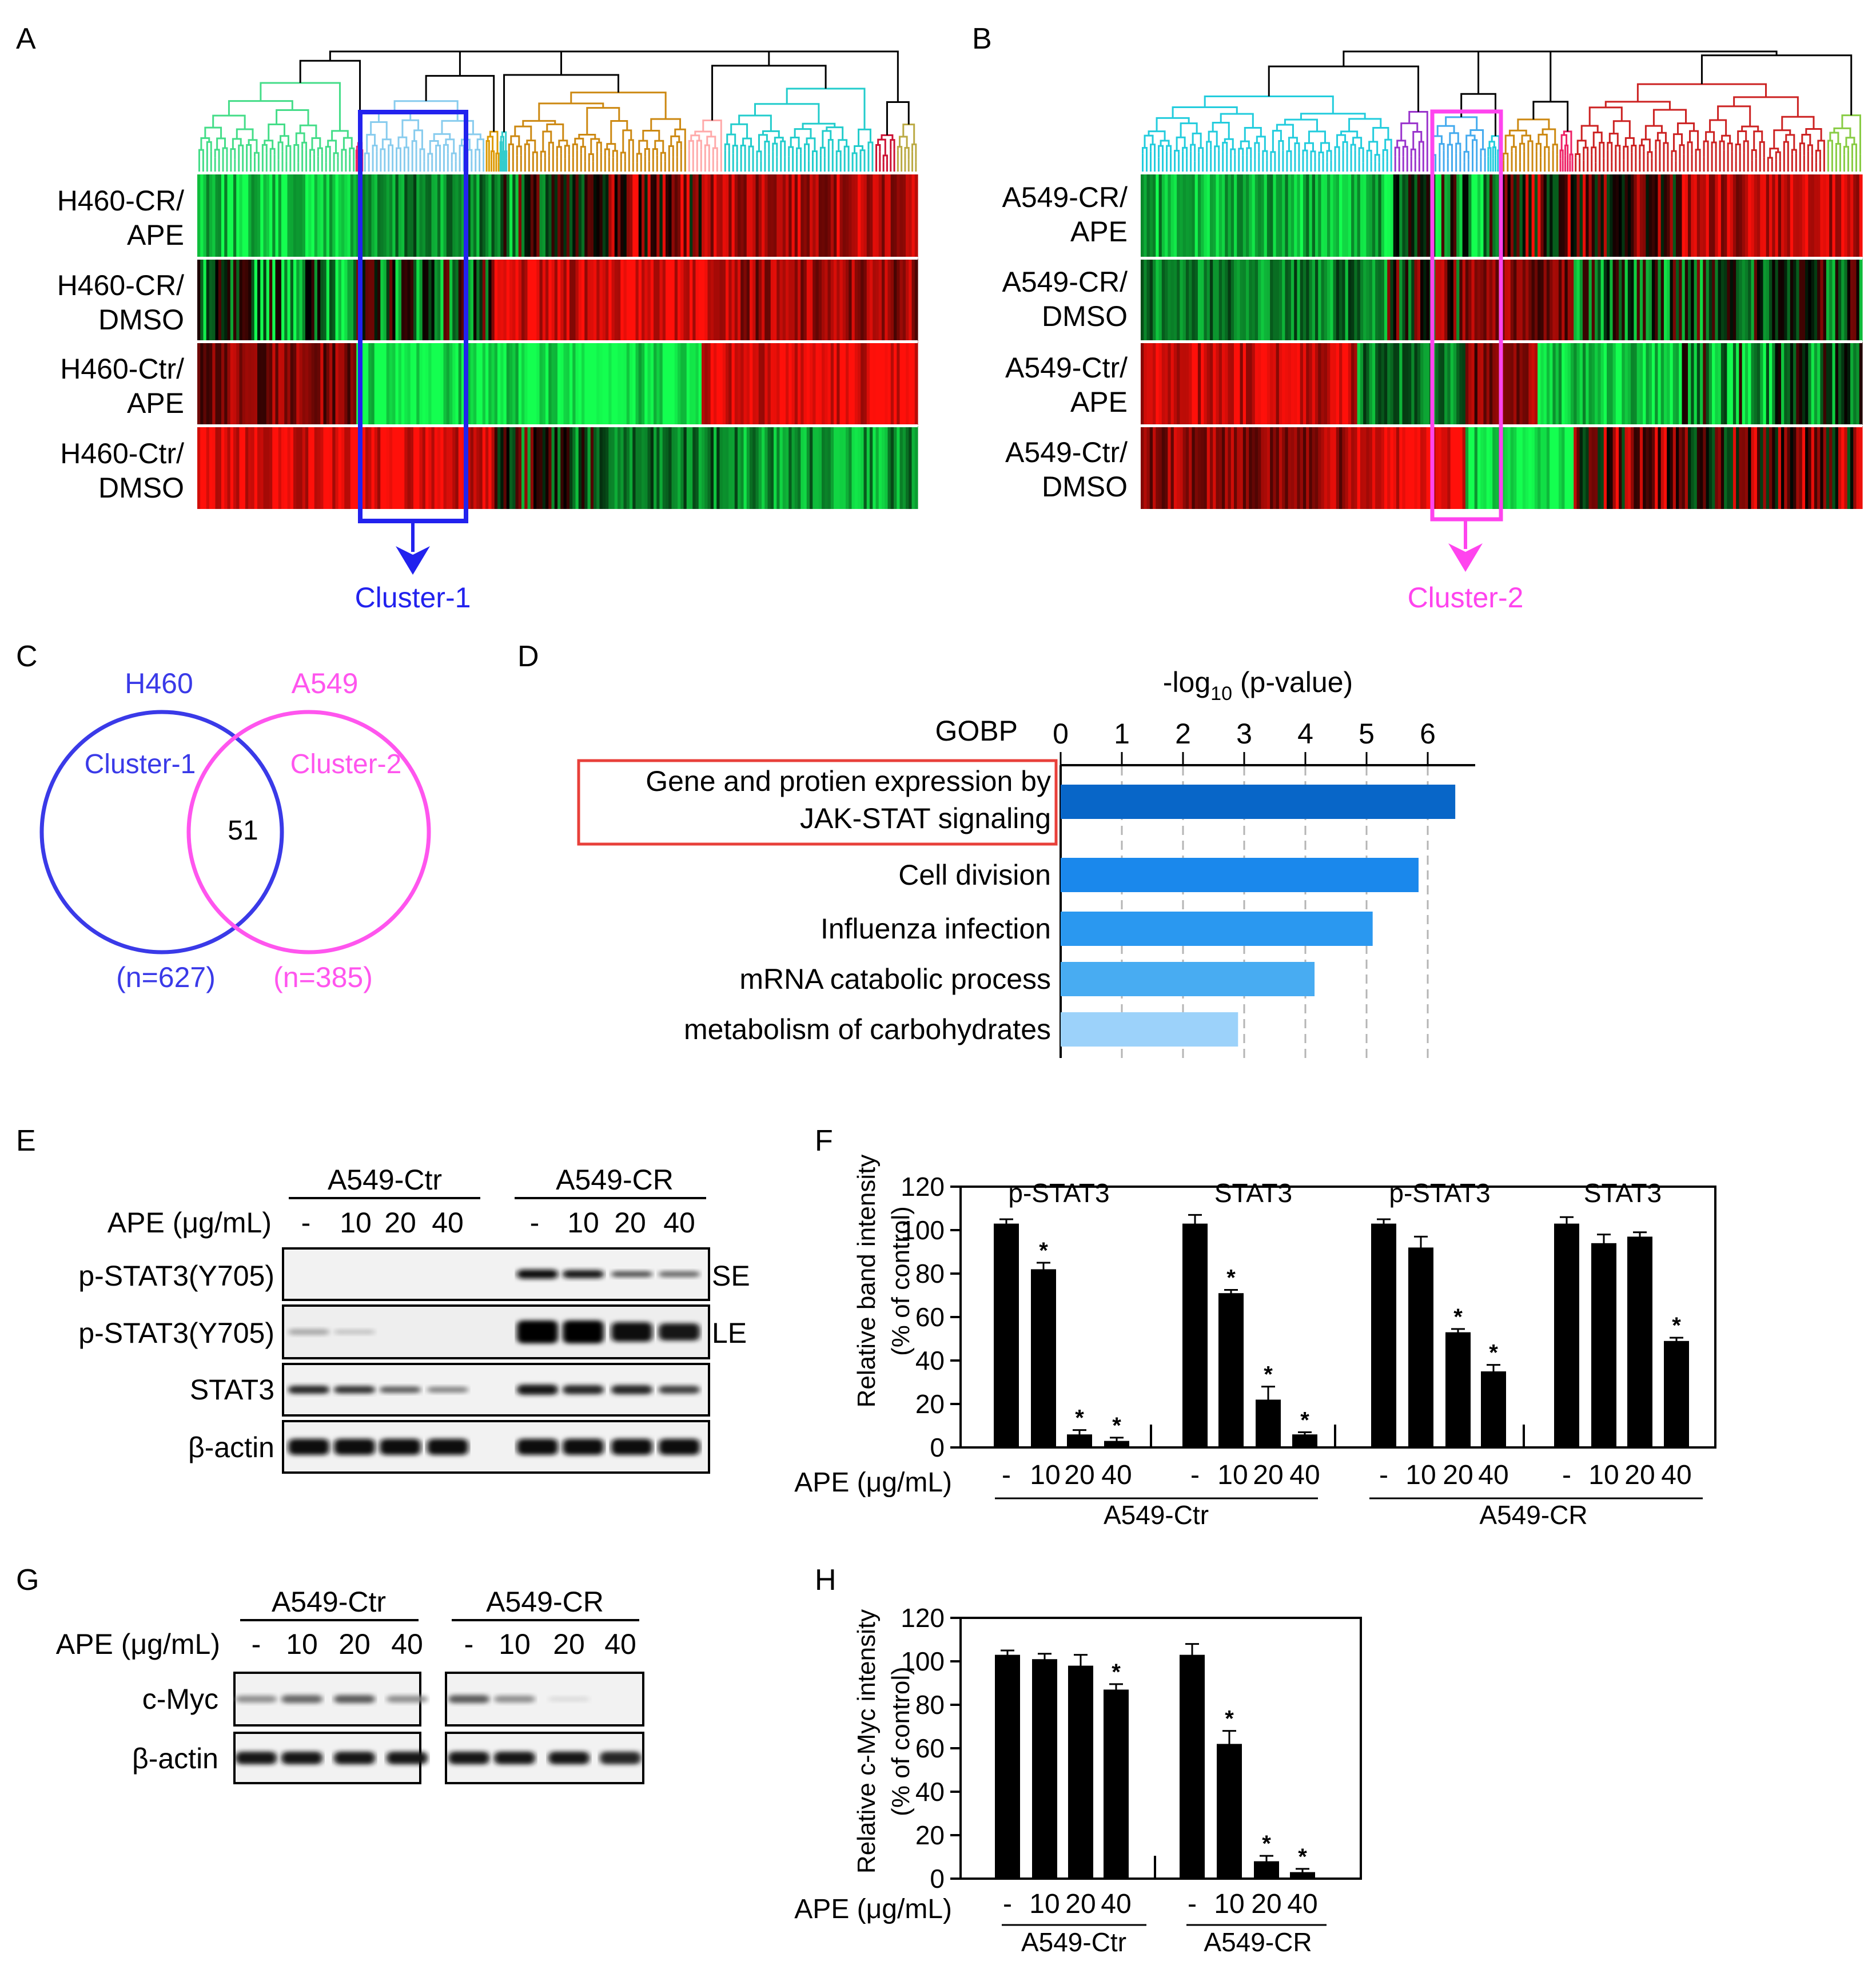 The image size is (1876, 1969). I want to click on d-category-label: metabolism of carbohydrates, so click(867, 1029).